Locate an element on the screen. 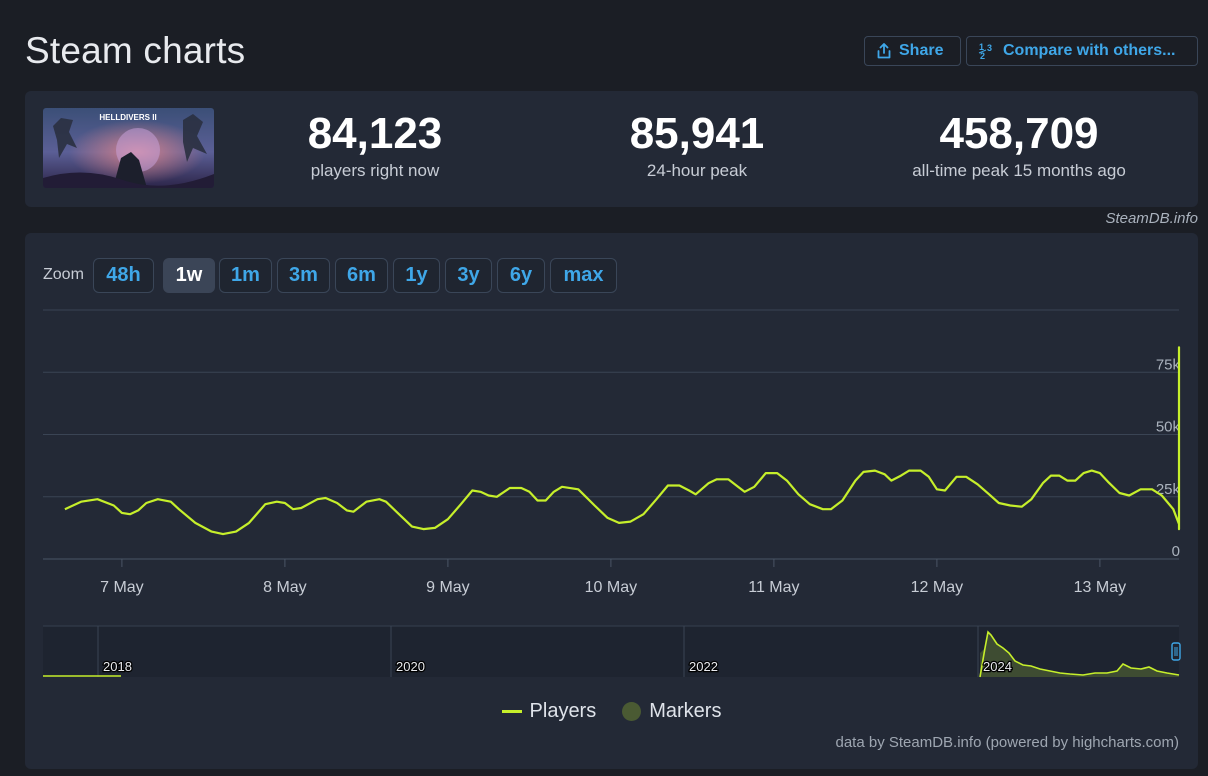 This screenshot has width=1208, height=776. stat-24h-peak: 85,941 24-hour peak is located at coordinates (697, 145).